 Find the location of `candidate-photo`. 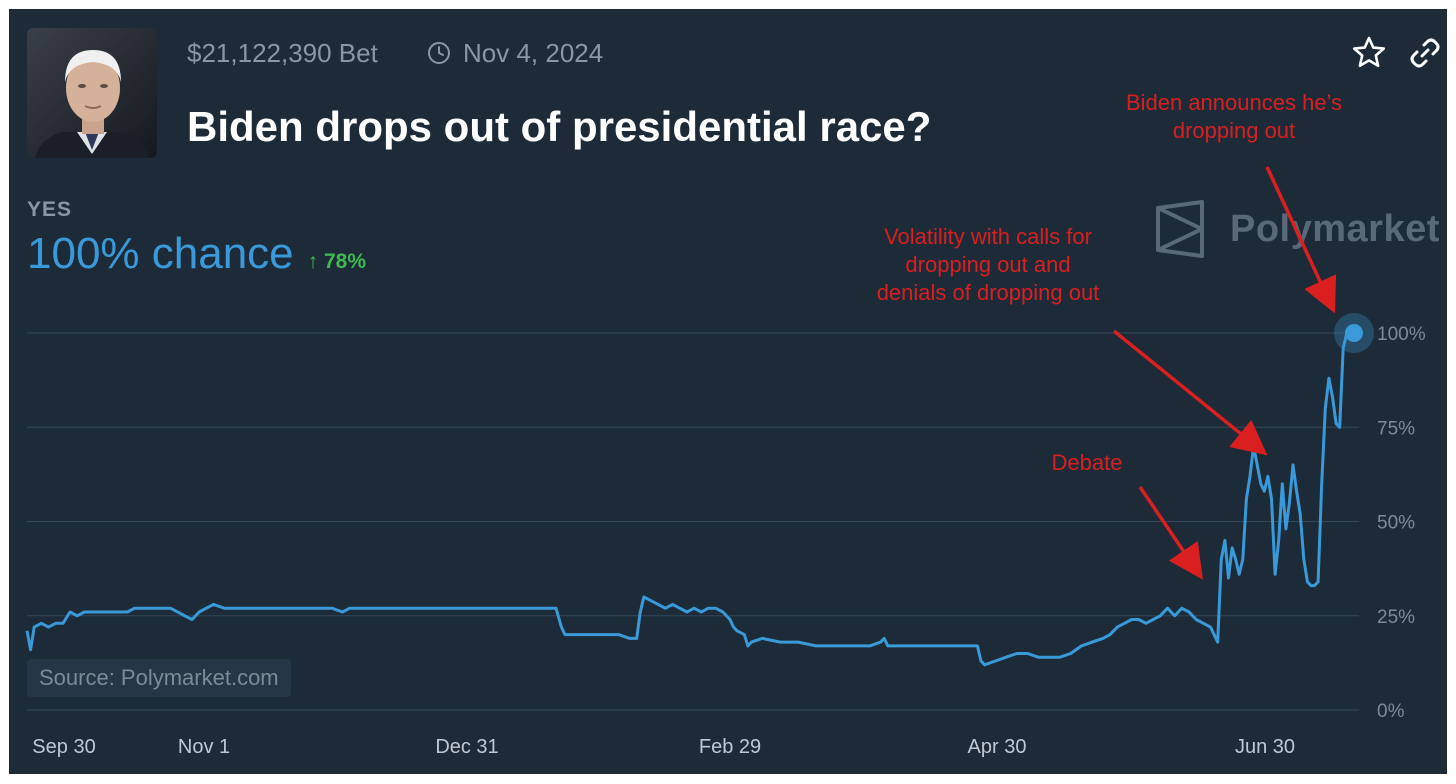

candidate-photo is located at coordinates (92, 93).